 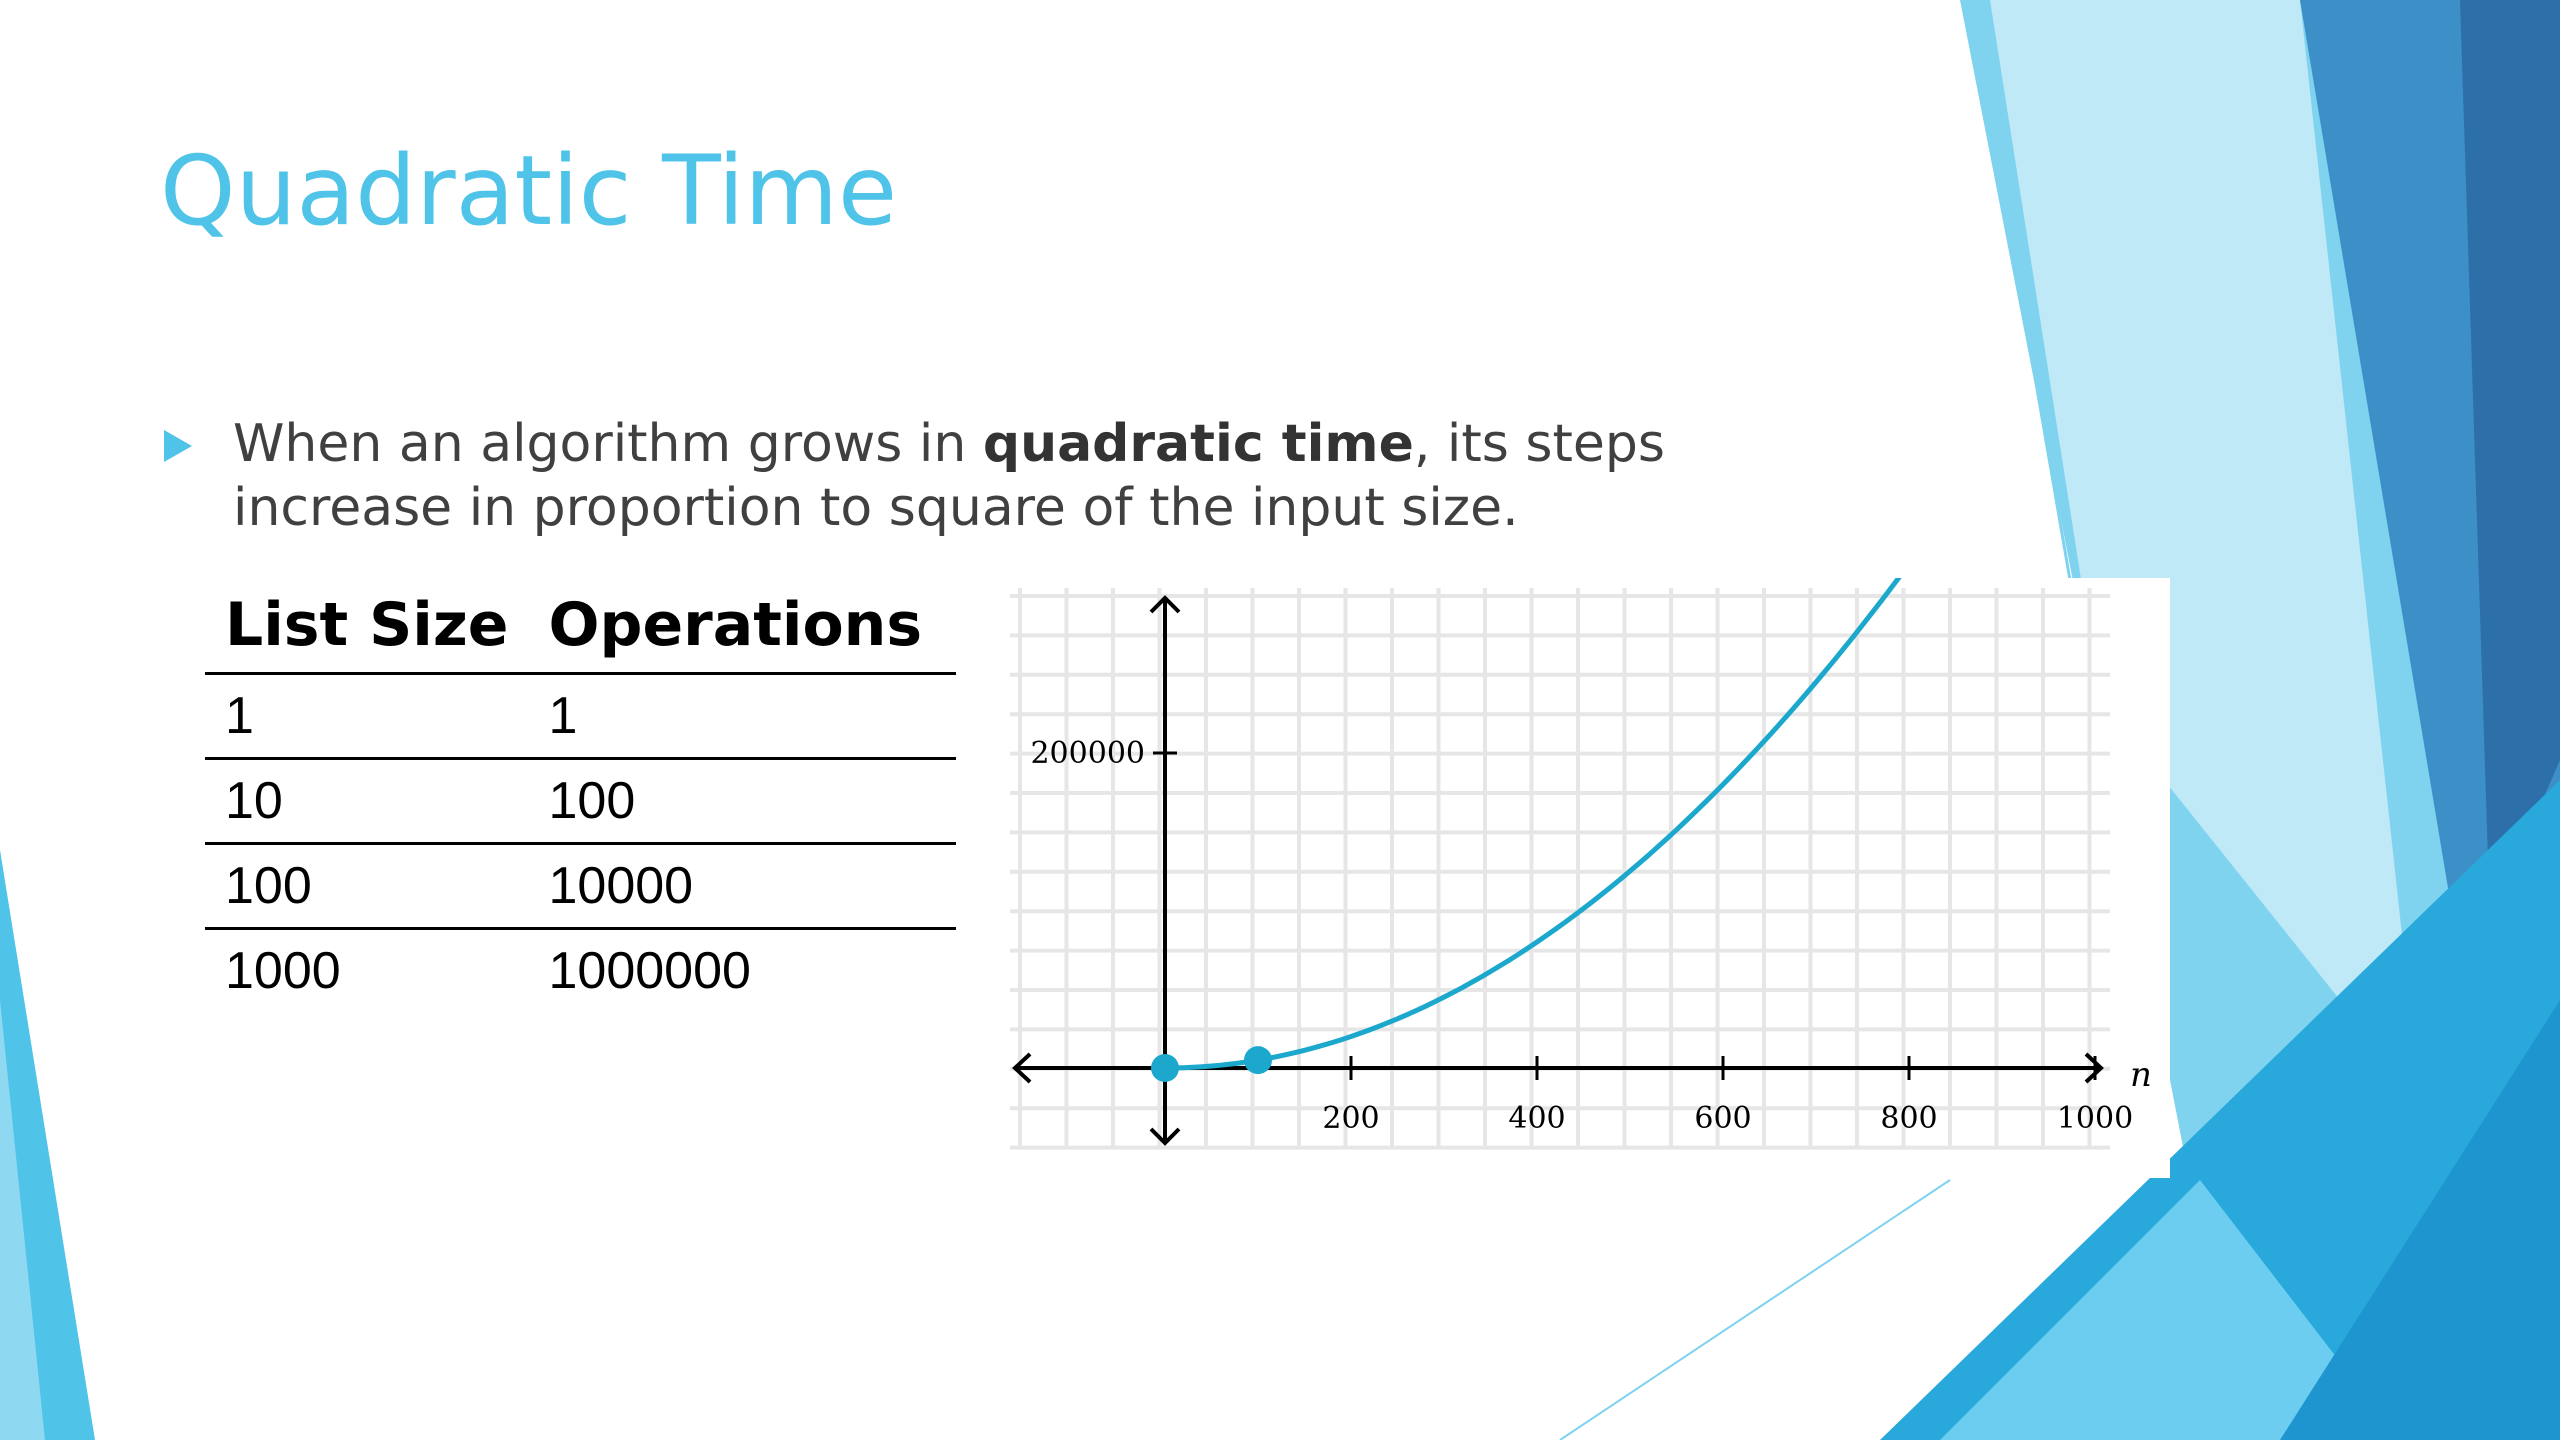 What do you see at coordinates (283, 971) in the screenshot?
I see `cell-list-size: 1000` at bounding box center [283, 971].